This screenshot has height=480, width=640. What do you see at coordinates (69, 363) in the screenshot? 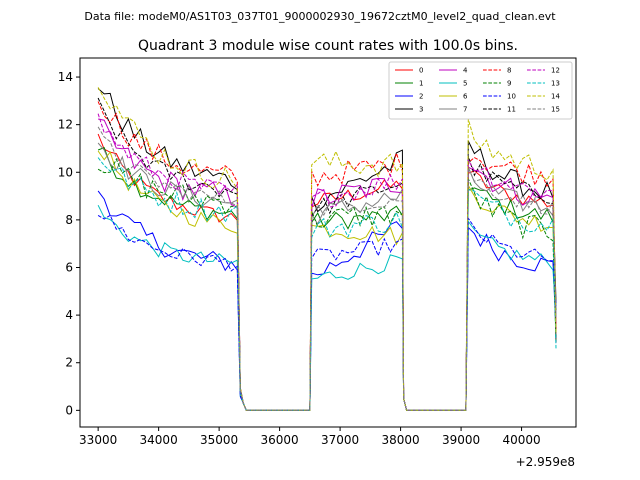
I see `y-tick-label: 2` at bounding box center [69, 363].